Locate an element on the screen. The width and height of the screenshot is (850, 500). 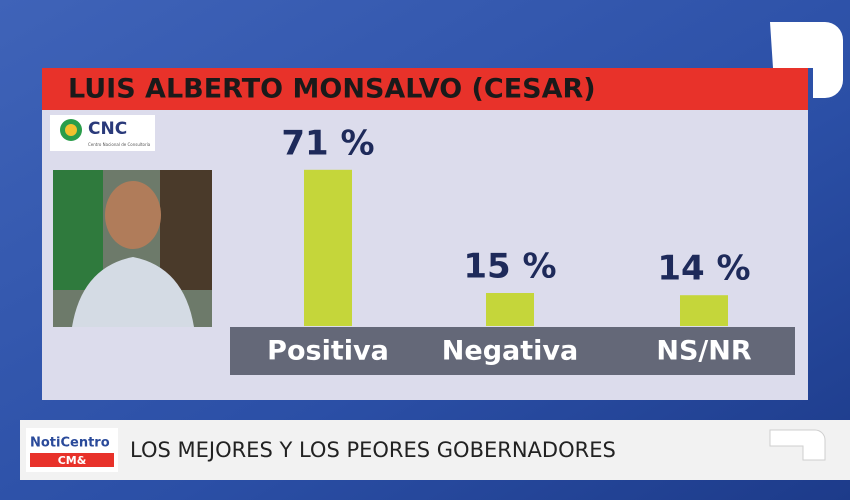
ticker-bar is located at coordinates (435, 450).